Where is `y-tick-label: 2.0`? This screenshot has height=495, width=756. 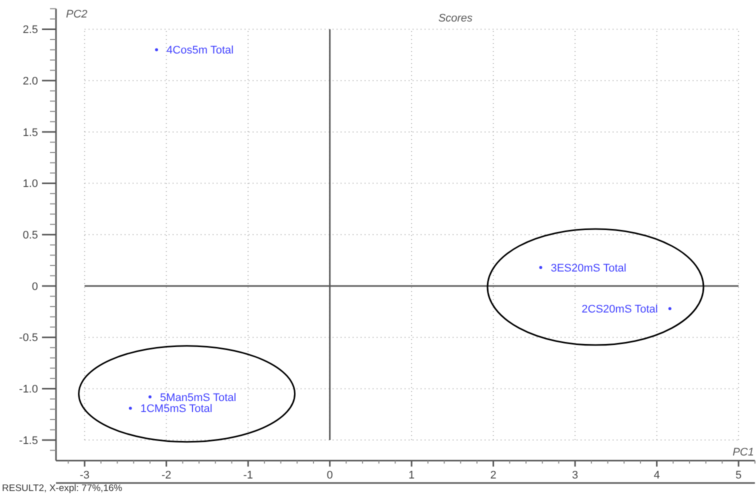 y-tick-label: 2.0 is located at coordinates (30, 81).